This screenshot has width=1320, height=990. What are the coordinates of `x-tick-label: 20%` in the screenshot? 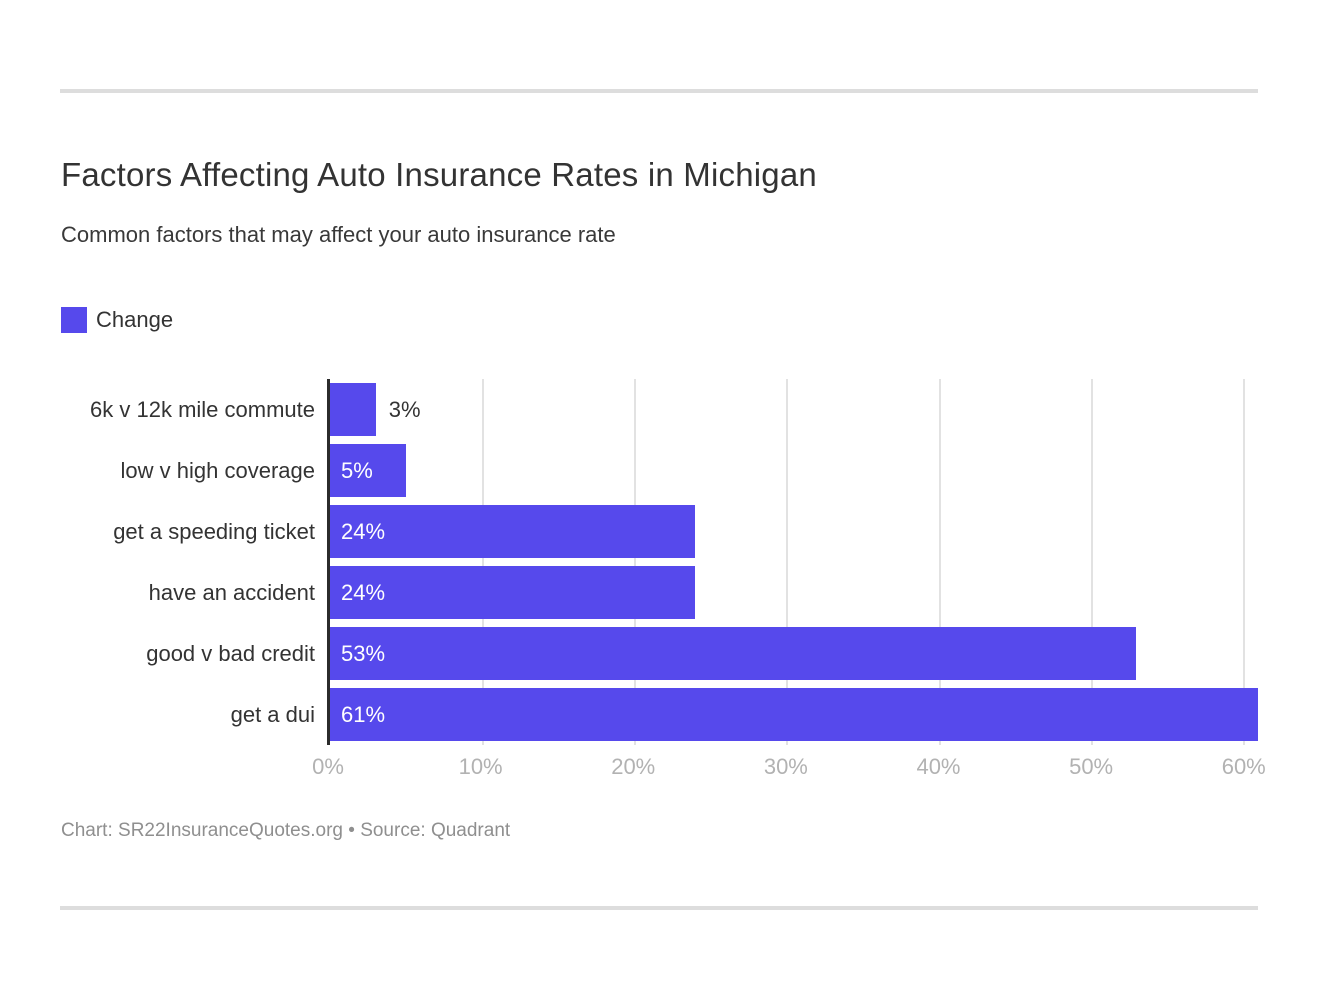 It's located at (633, 766).